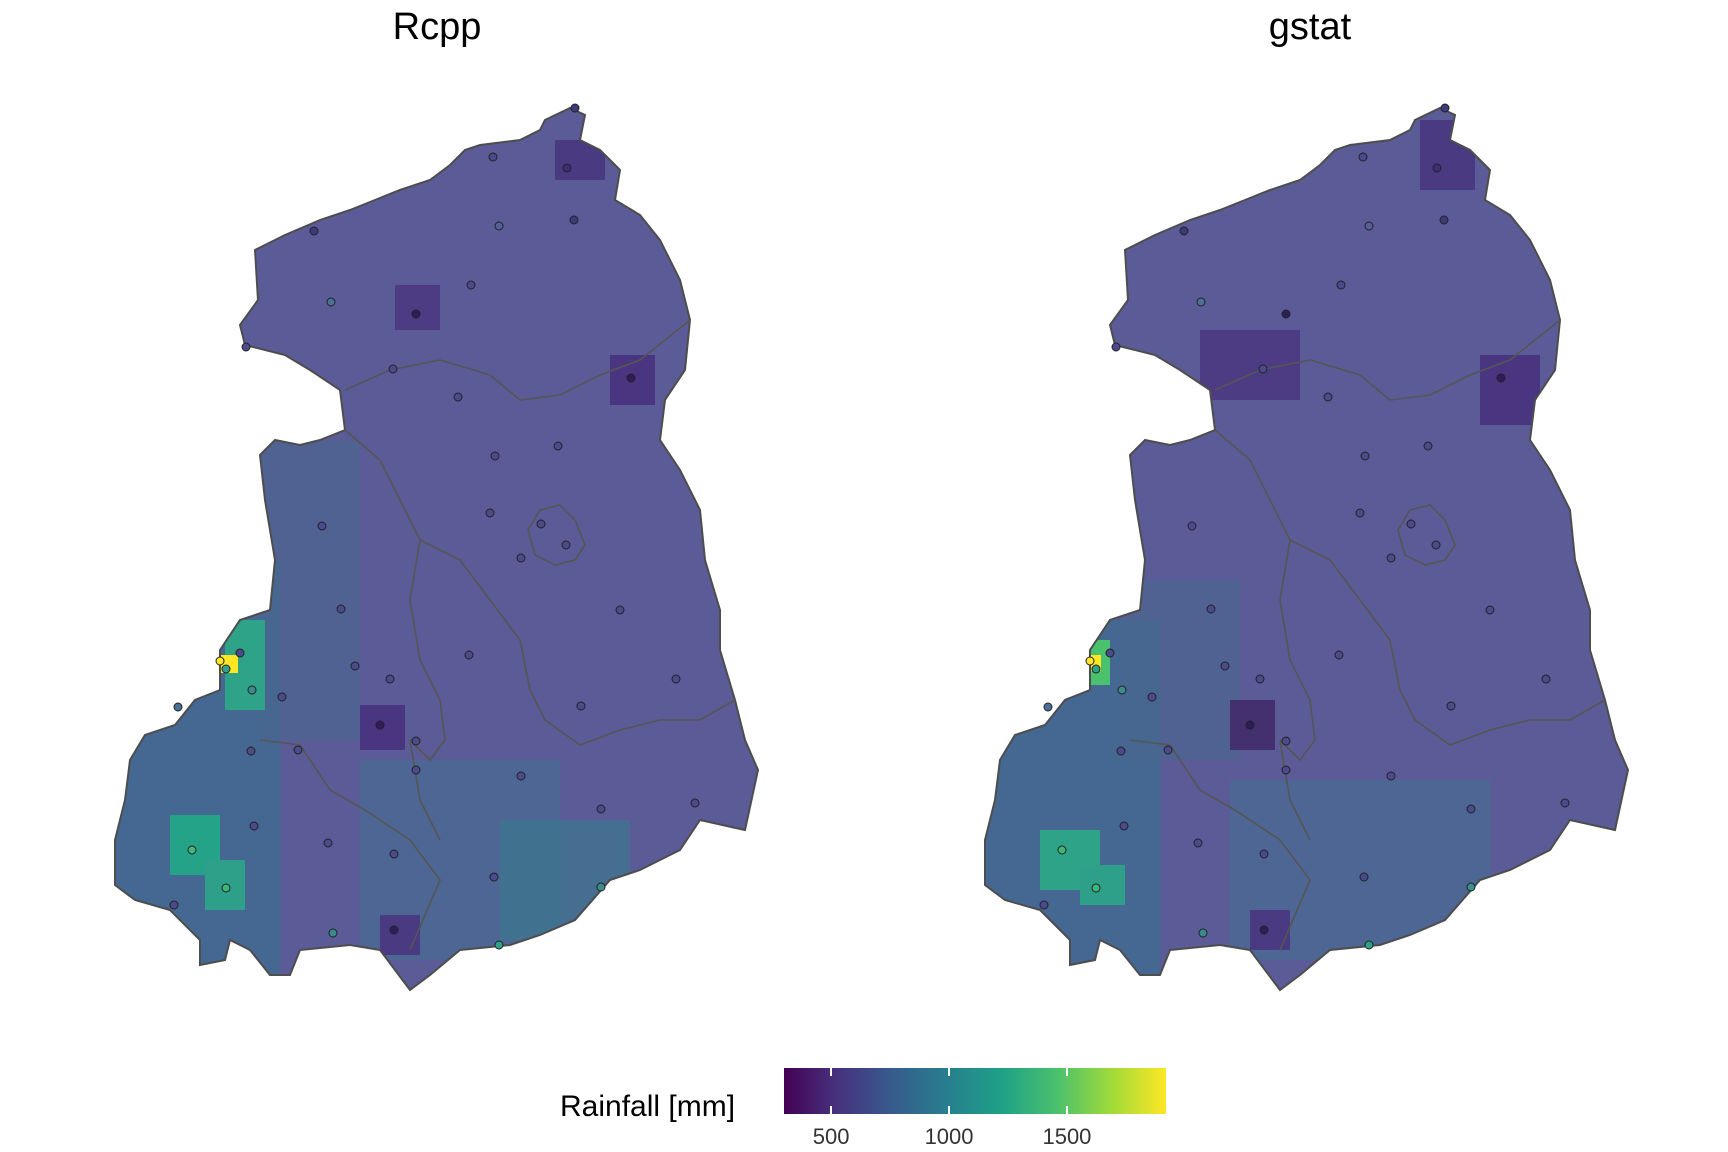  Describe the element at coordinates (1067, 1136) in the screenshot. I see `legend-tick-label: 1500` at that location.